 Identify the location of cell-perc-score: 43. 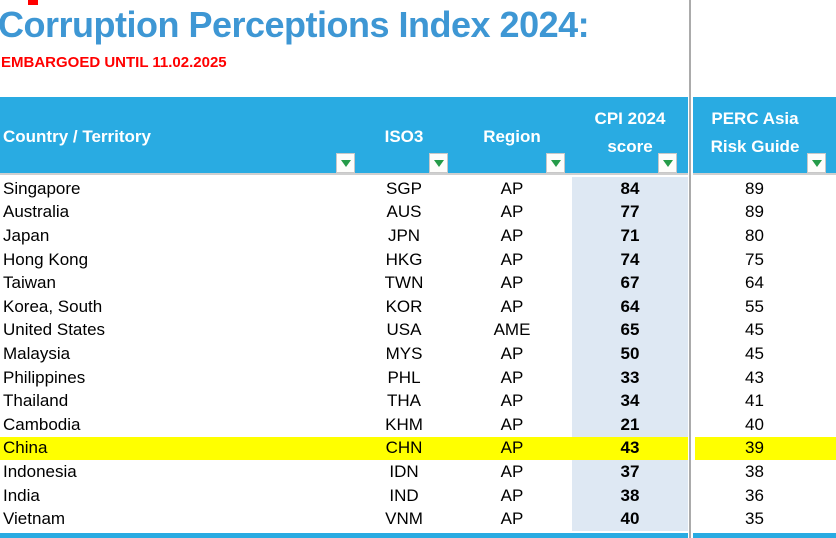
(754, 377).